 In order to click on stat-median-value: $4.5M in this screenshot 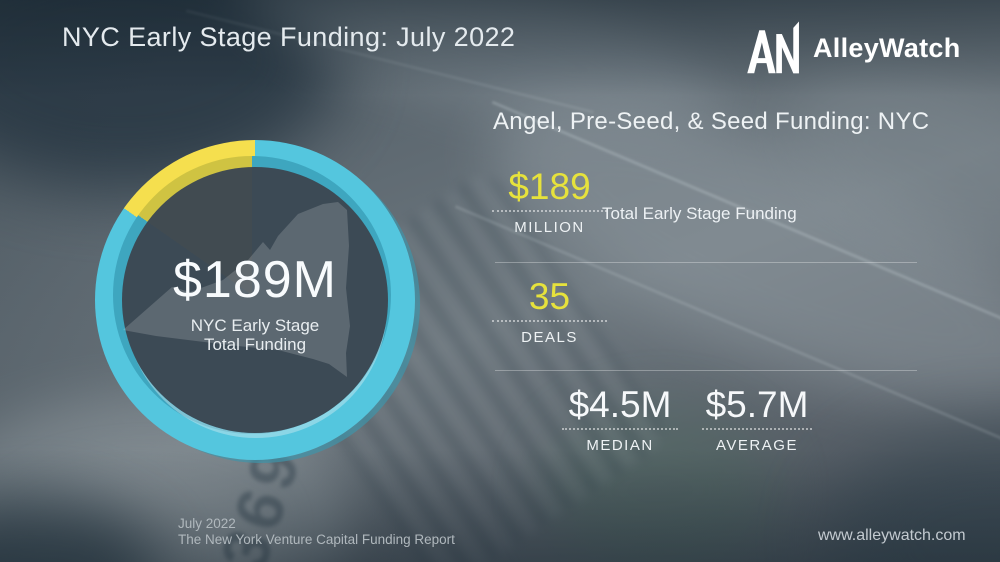, I will do `click(620, 404)`.